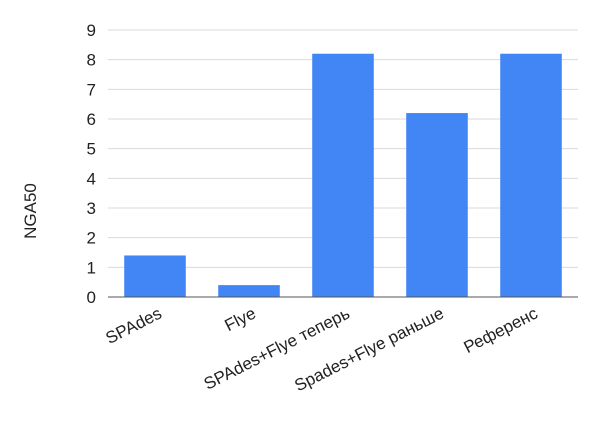 Image resolution: width=600 pixels, height=423 pixels. What do you see at coordinates (91, 208) in the screenshot?
I see `y-tick-label: 3` at bounding box center [91, 208].